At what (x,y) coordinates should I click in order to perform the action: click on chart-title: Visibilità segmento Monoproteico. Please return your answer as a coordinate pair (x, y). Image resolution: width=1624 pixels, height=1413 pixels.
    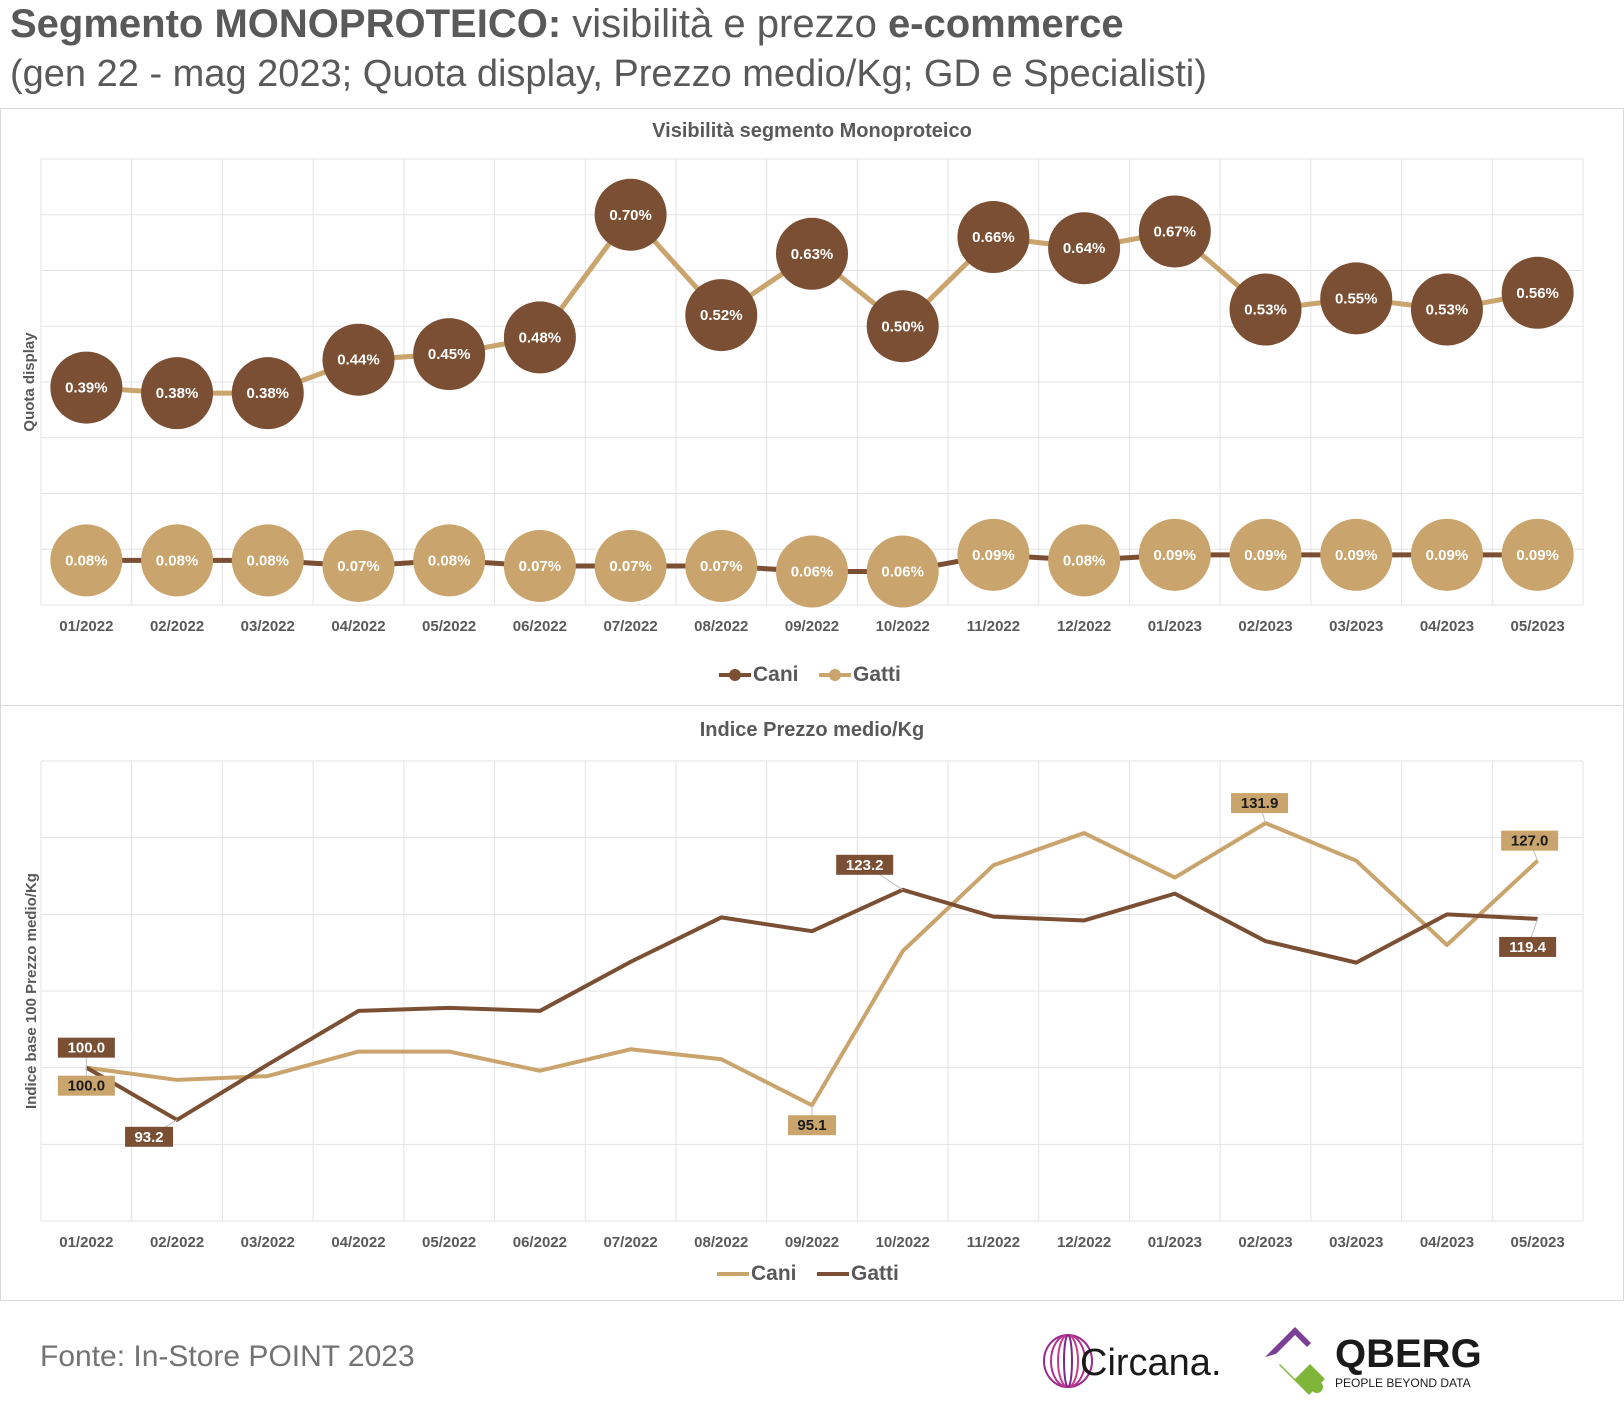
    Looking at the image, I should click on (812, 131).